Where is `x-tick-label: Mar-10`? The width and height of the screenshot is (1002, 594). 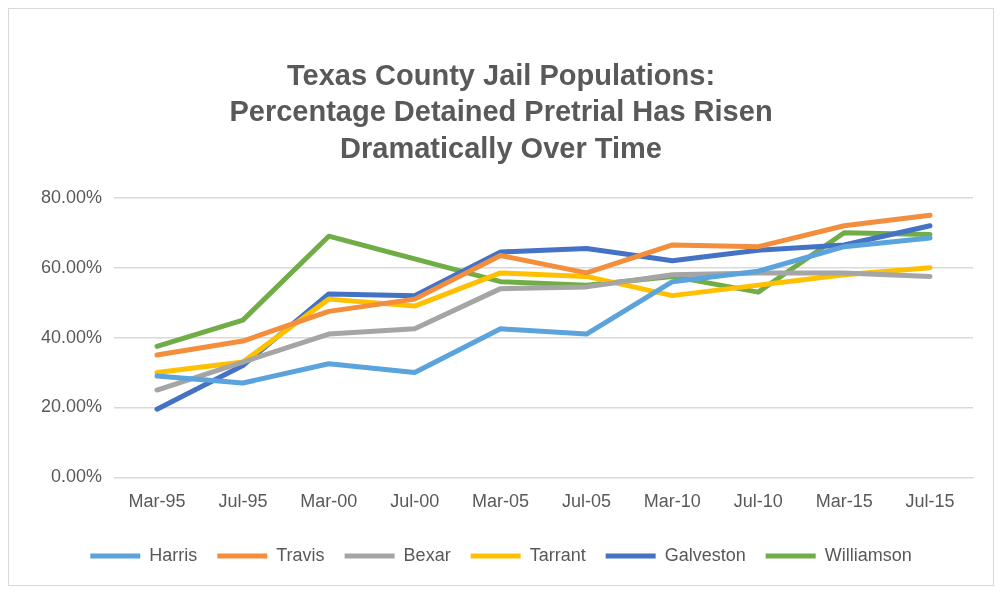
x-tick-label: Mar-10 is located at coordinates (672, 501).